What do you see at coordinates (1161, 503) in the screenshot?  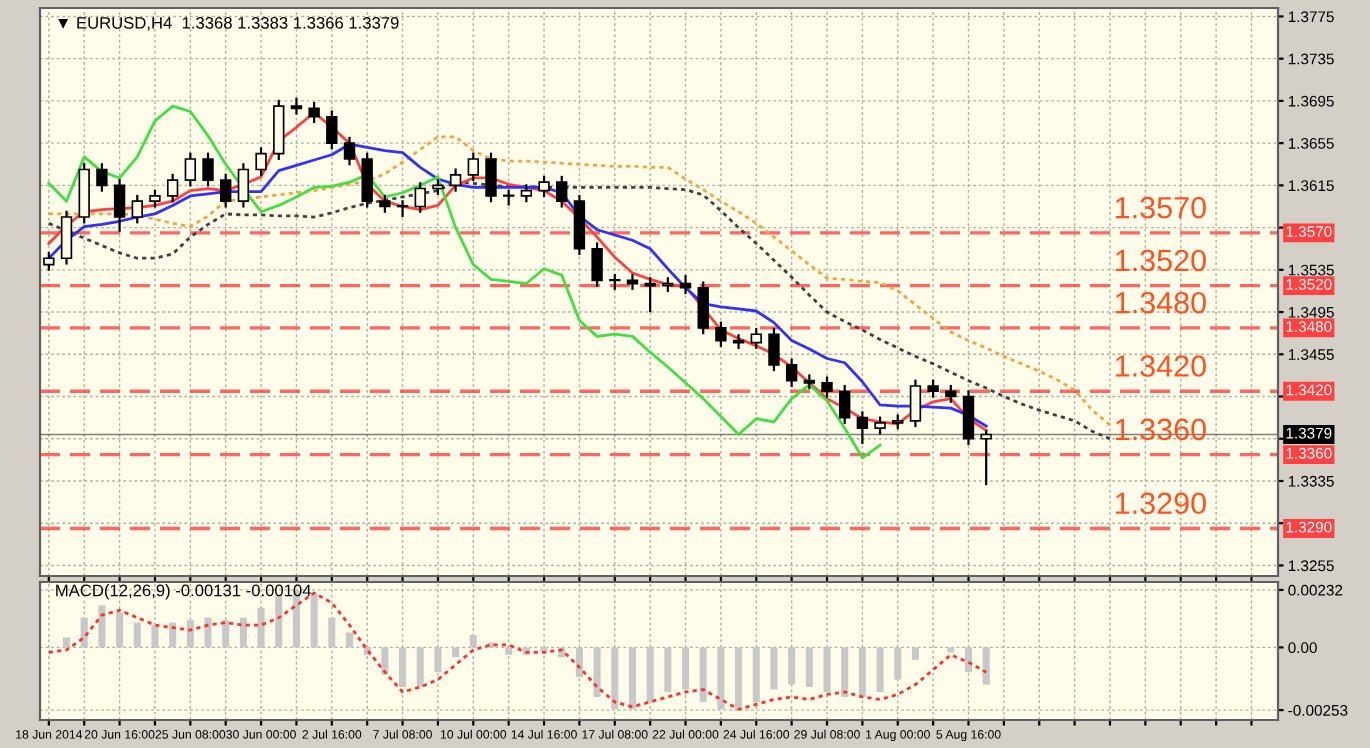 I see `annotation: 1.3290` at bounding box center [1161, 503].